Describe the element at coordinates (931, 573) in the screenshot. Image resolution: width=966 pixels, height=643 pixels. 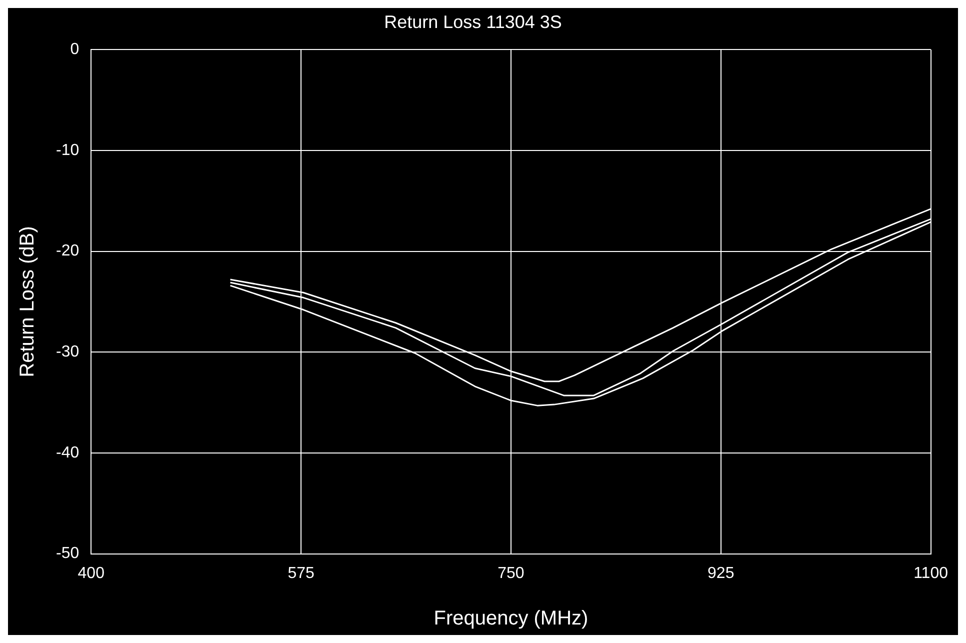
I see `x-tick-label: 1100` at that location.